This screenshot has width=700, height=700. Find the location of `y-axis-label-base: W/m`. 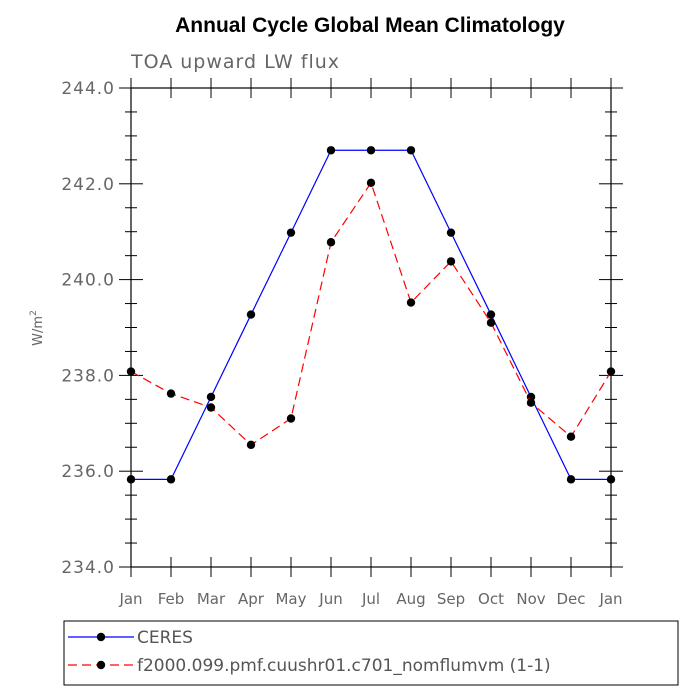

y-axis-label-base: W/m is located at coordinates (38, 331).